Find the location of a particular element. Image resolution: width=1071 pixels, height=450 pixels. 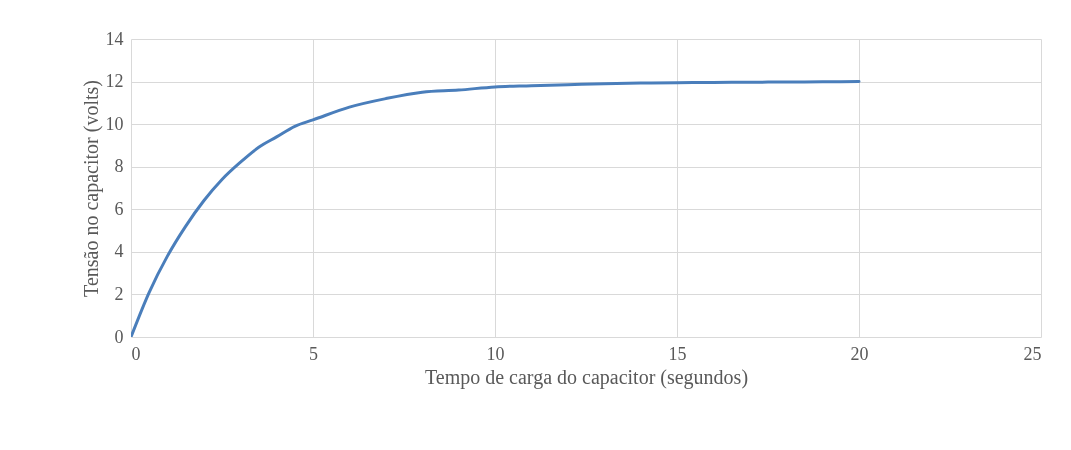

y-tick-label: 2 is located at coordinates (119, 293).